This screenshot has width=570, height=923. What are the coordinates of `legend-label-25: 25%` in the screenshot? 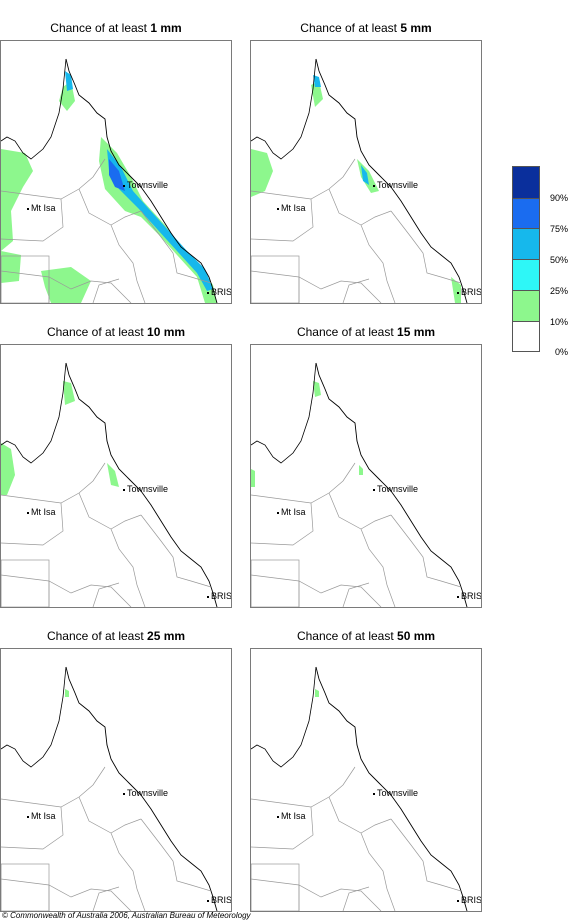 It's located at (558, 291).